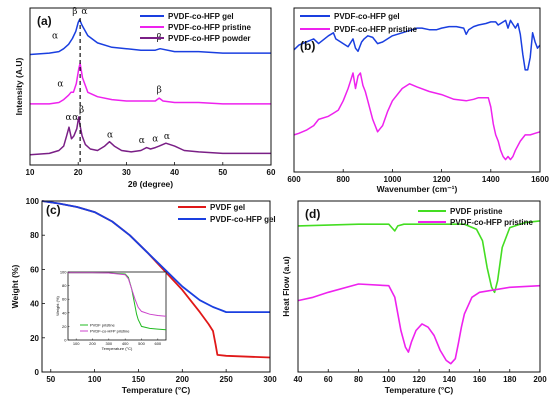 This screenshot has width=554, height=403. What do you see at coordinates (156, 390) in the screenshot?
I see `x-axis-title-c: Temperature (°C)` at bounding box center [156, 390].